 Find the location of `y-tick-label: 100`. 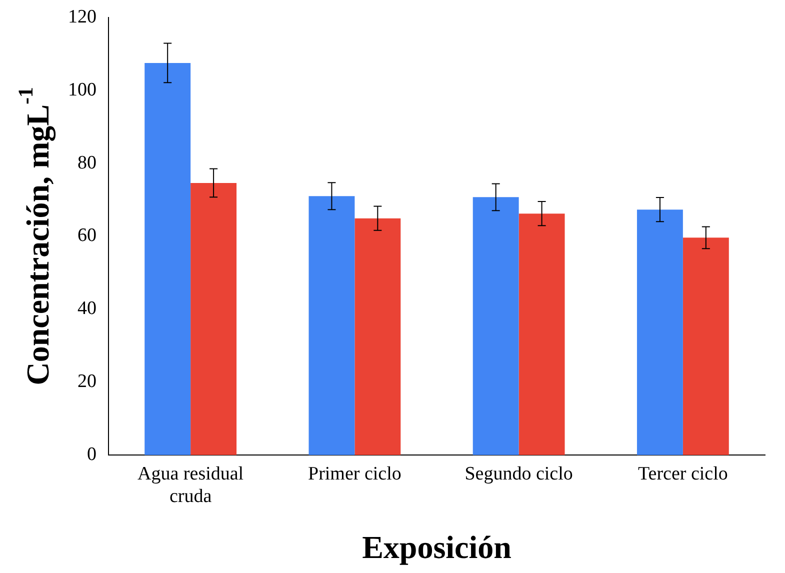

y-tick-label: 100 is located at coordinates (82, 89).